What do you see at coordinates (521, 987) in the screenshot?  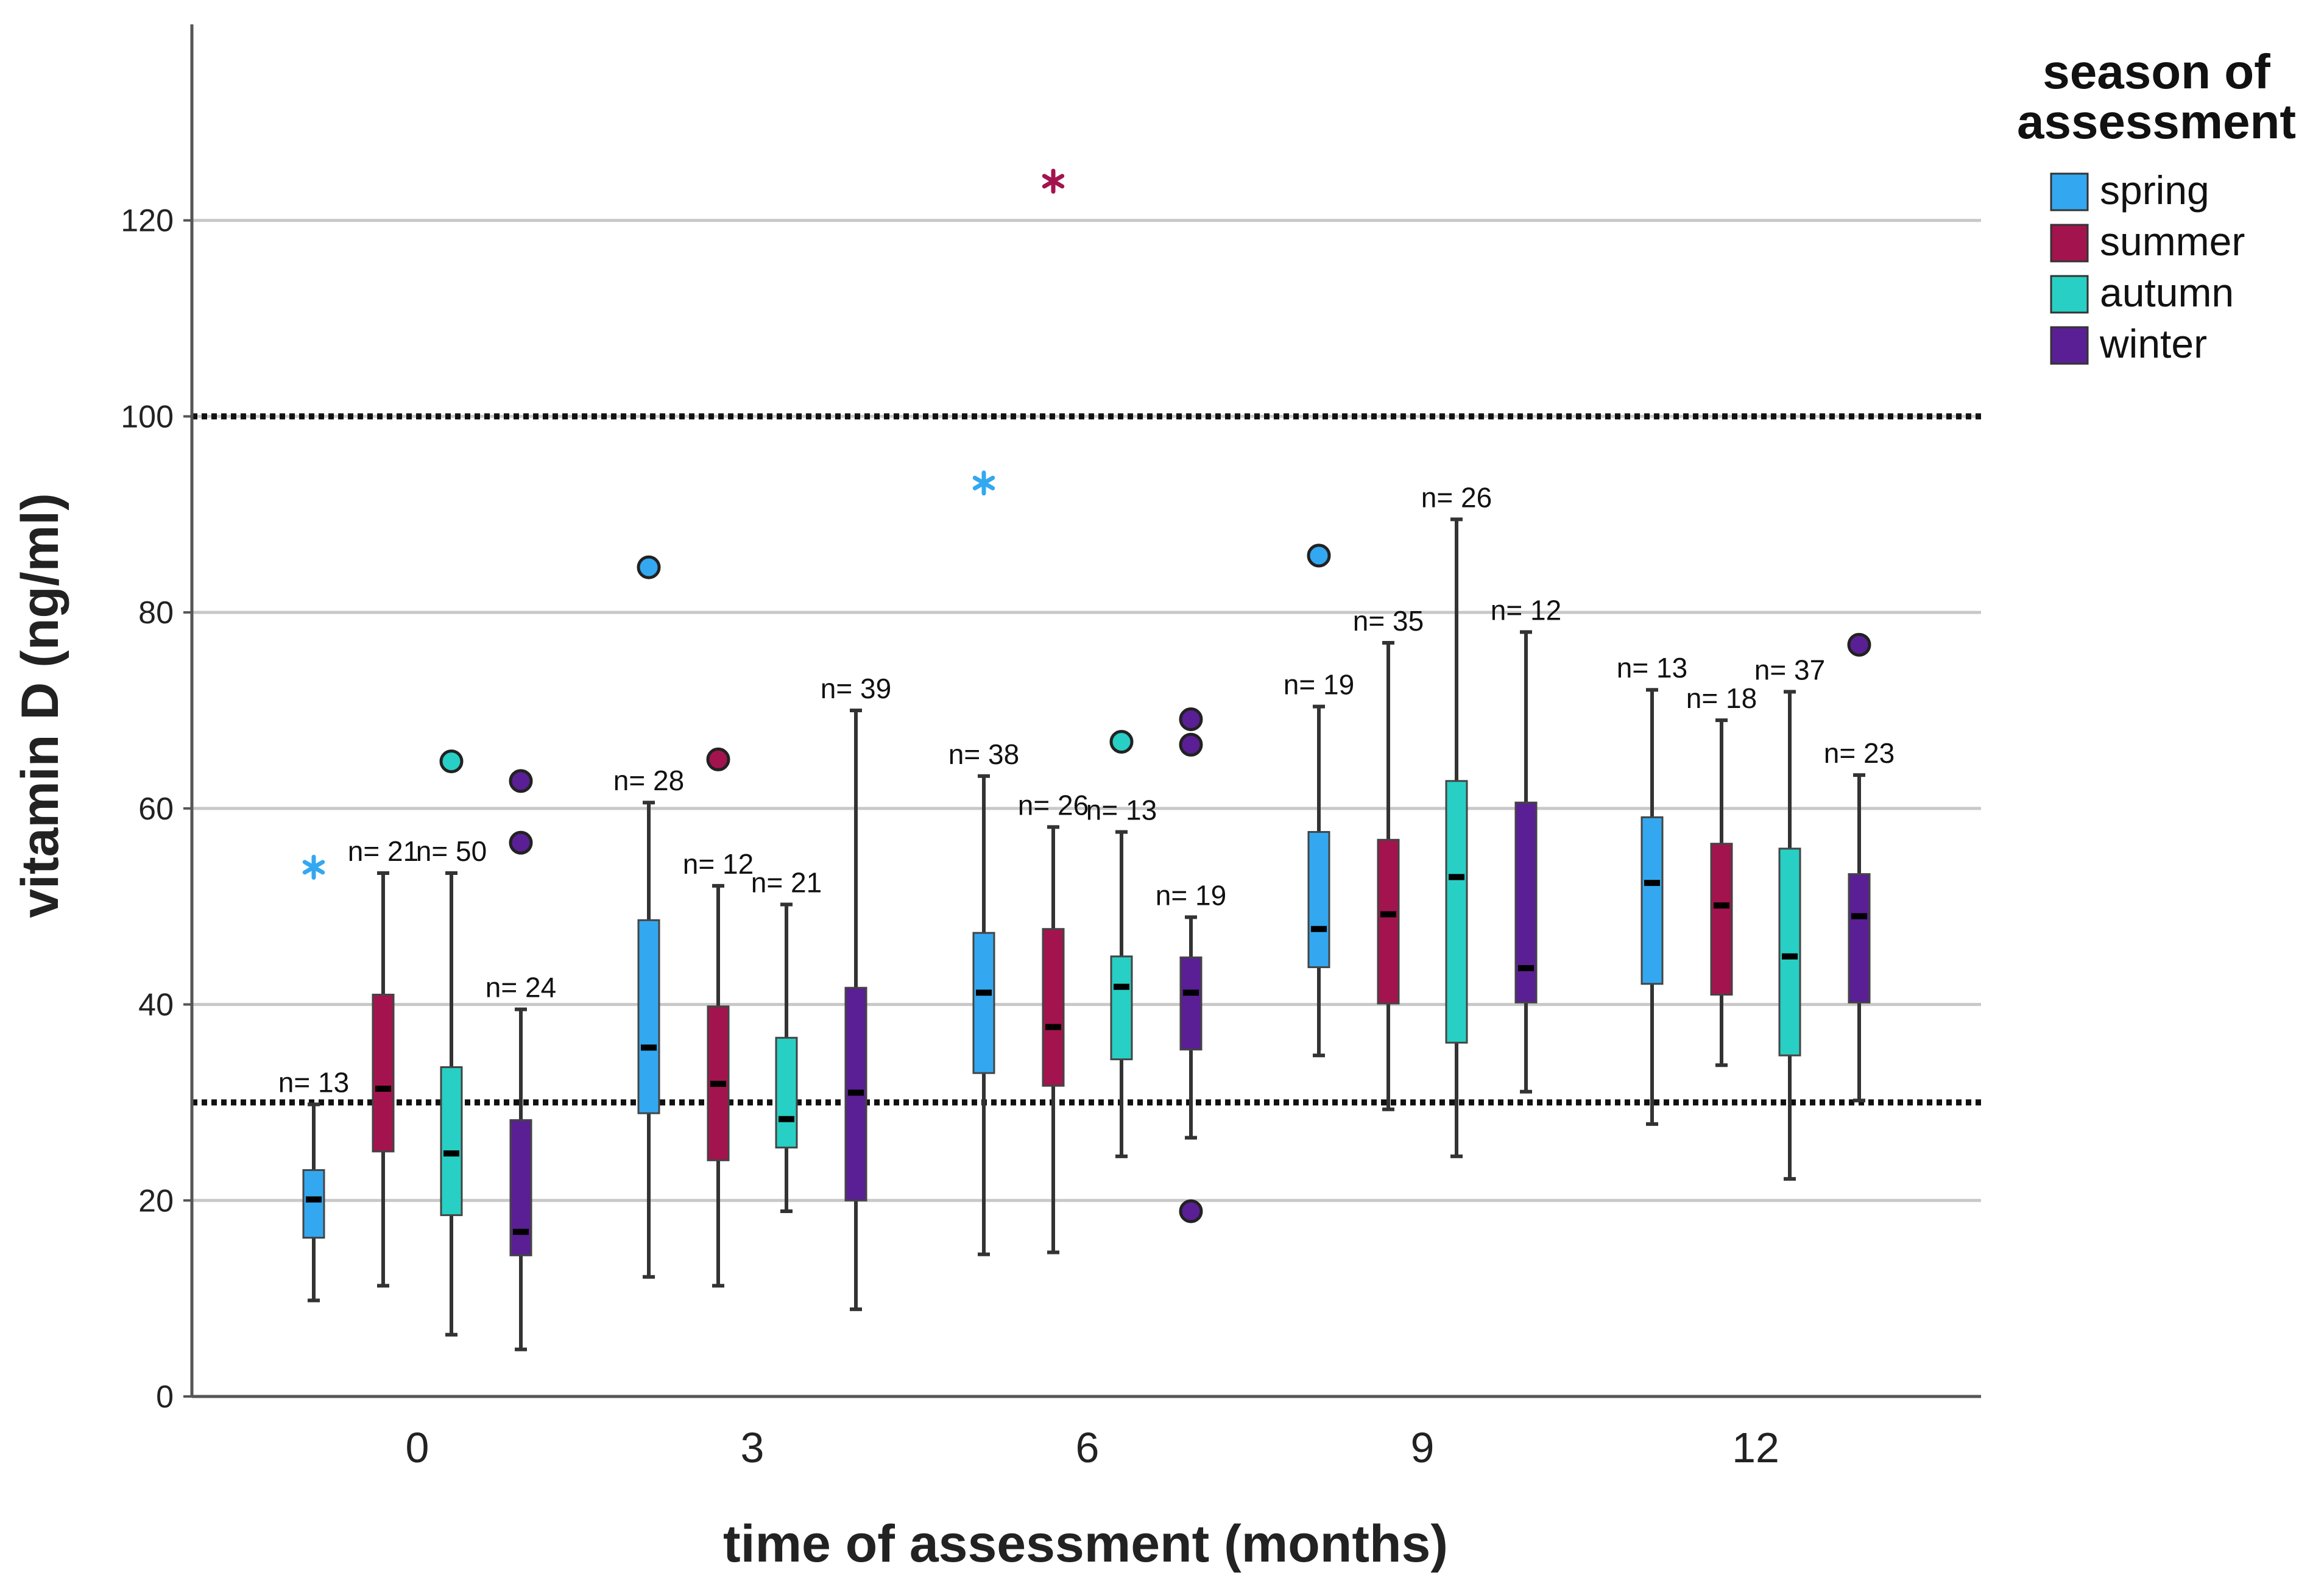 I see `n-label-winter-0: n= 24` at bounding box center [521, 987].